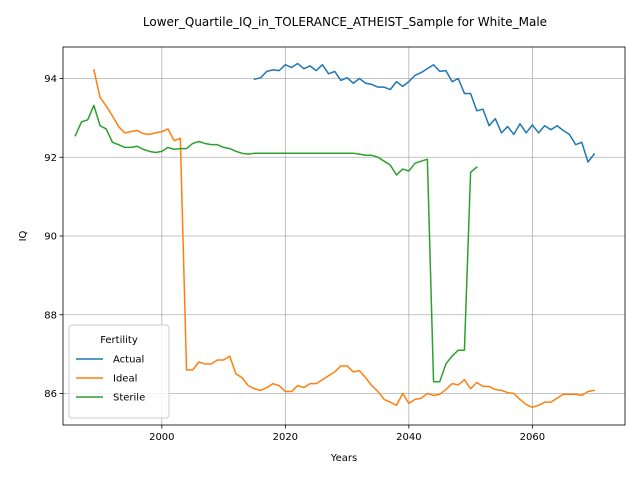  Describe the element at coordinates (424, 112) in the screenshot. I see `series-line-actual` at that location.